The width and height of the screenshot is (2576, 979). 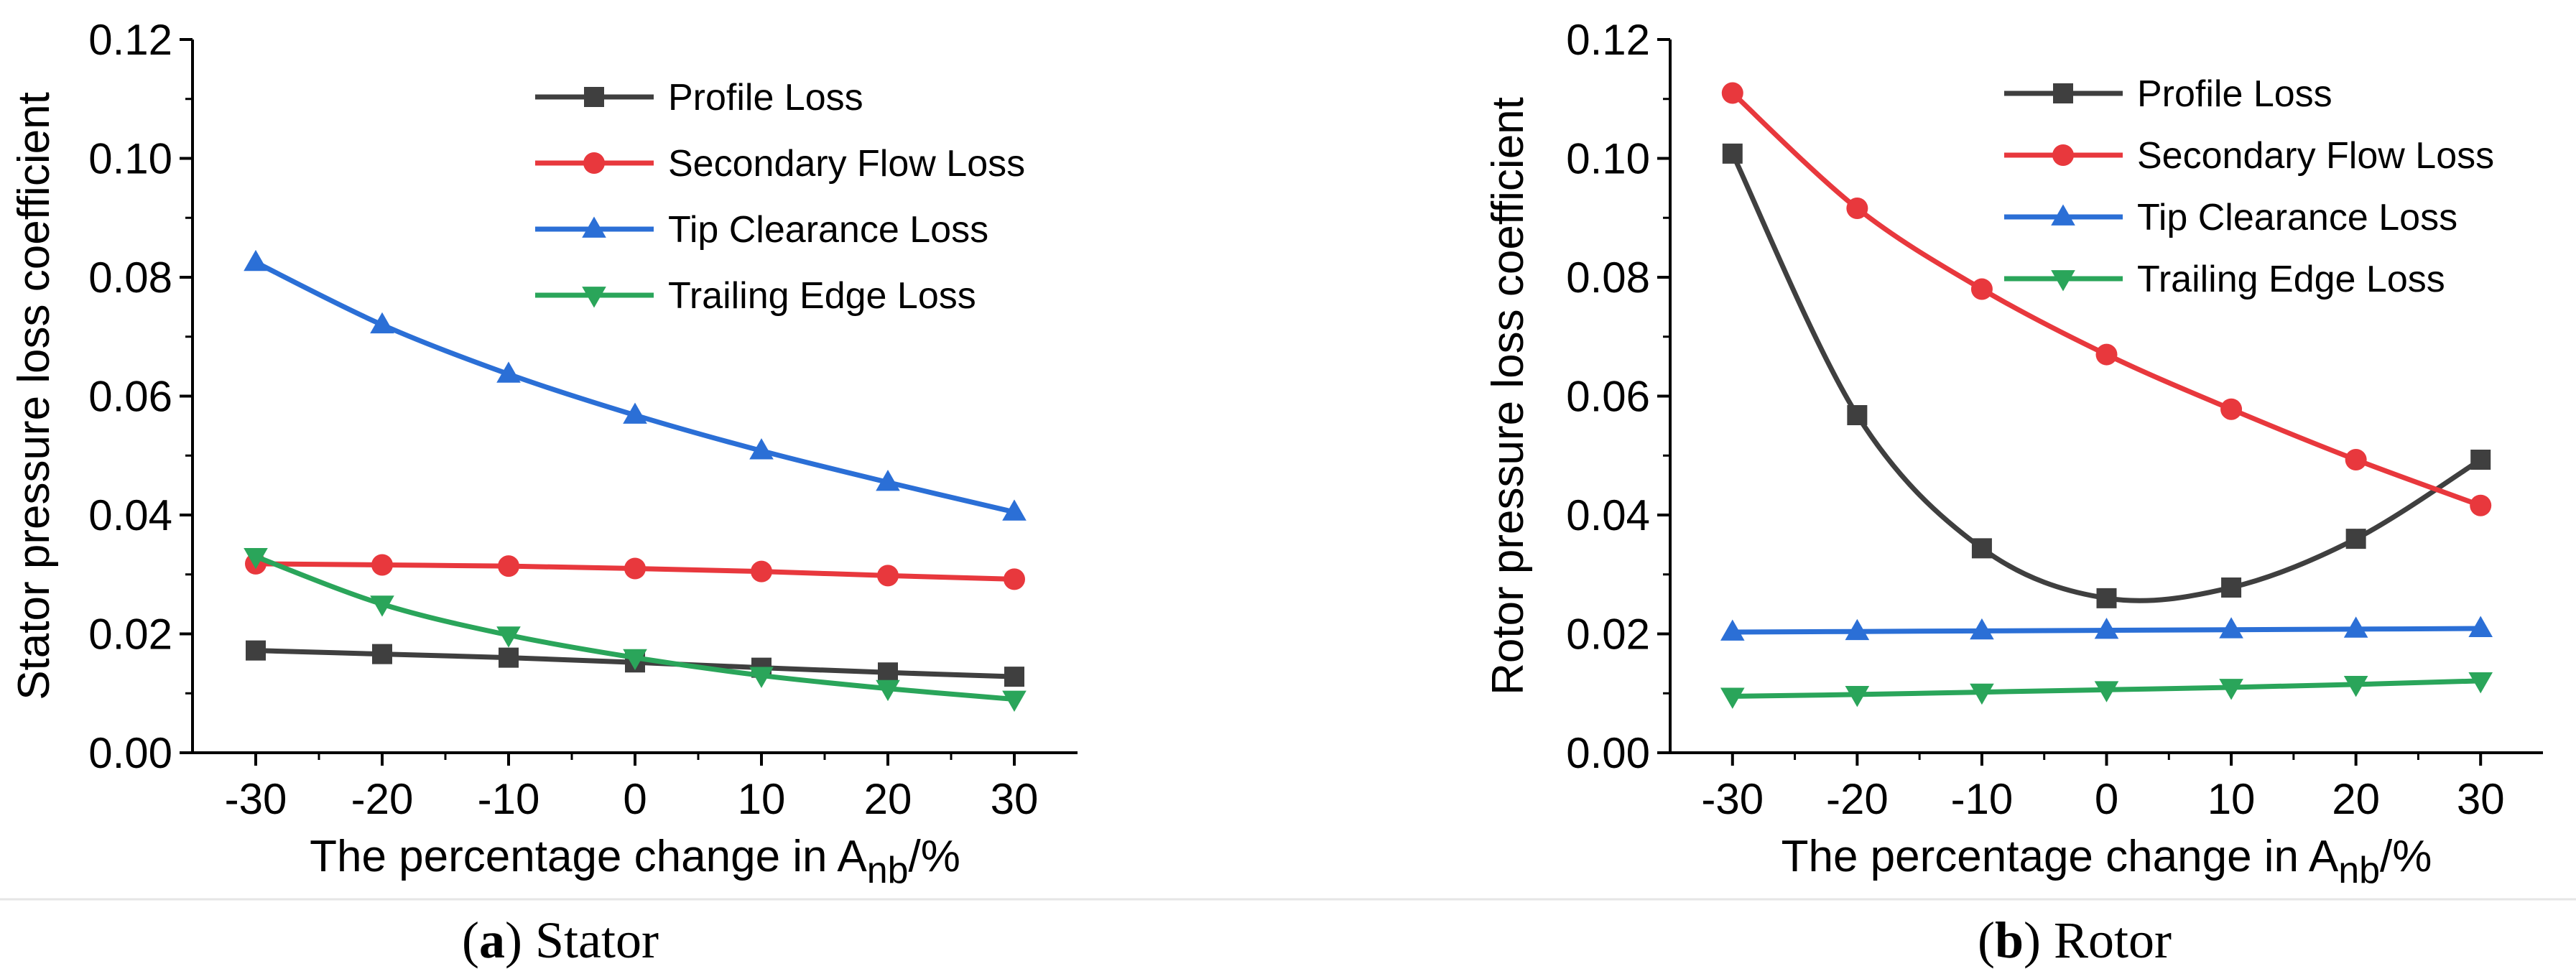 What do you see at coordinates (130, 40) in the screenshot?
I see `stator-y-tick-label: 0.12` at bounding box center [130, 40].